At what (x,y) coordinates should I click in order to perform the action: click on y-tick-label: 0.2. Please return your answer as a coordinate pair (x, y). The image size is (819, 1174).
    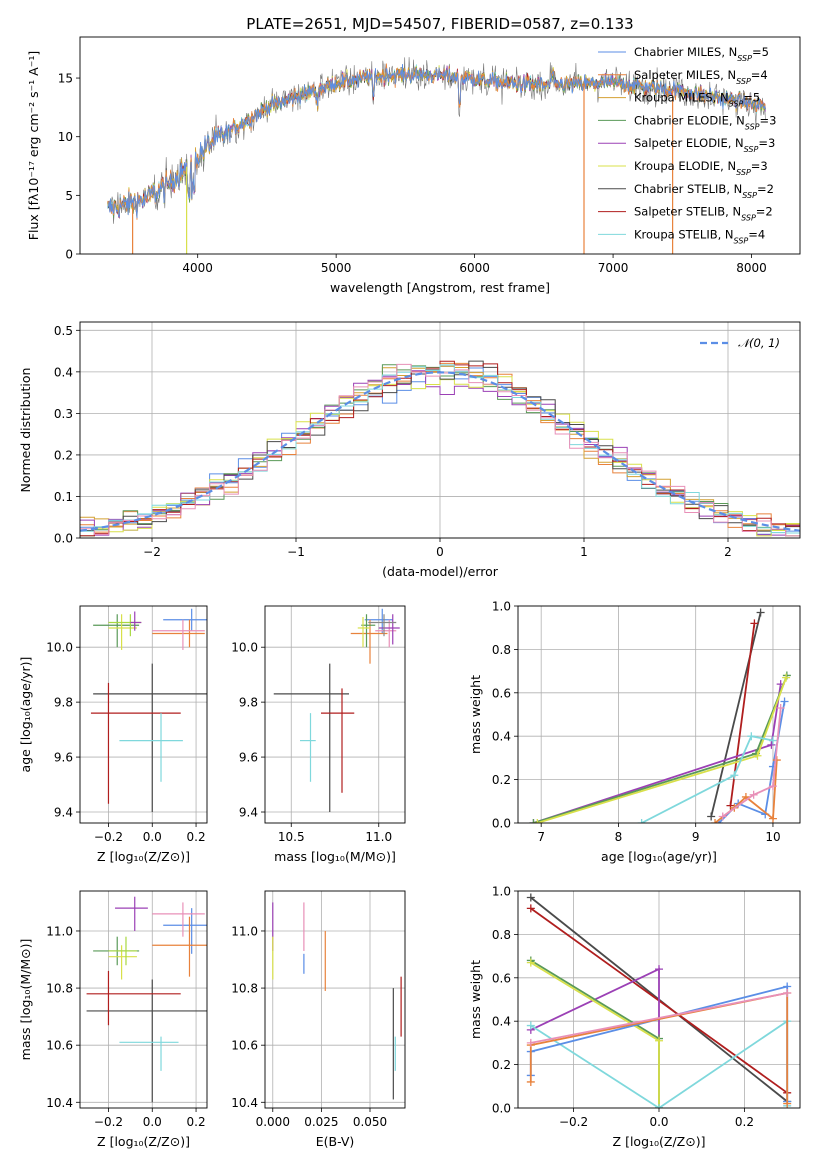
    Looking at the image, I should click on (501, 780).